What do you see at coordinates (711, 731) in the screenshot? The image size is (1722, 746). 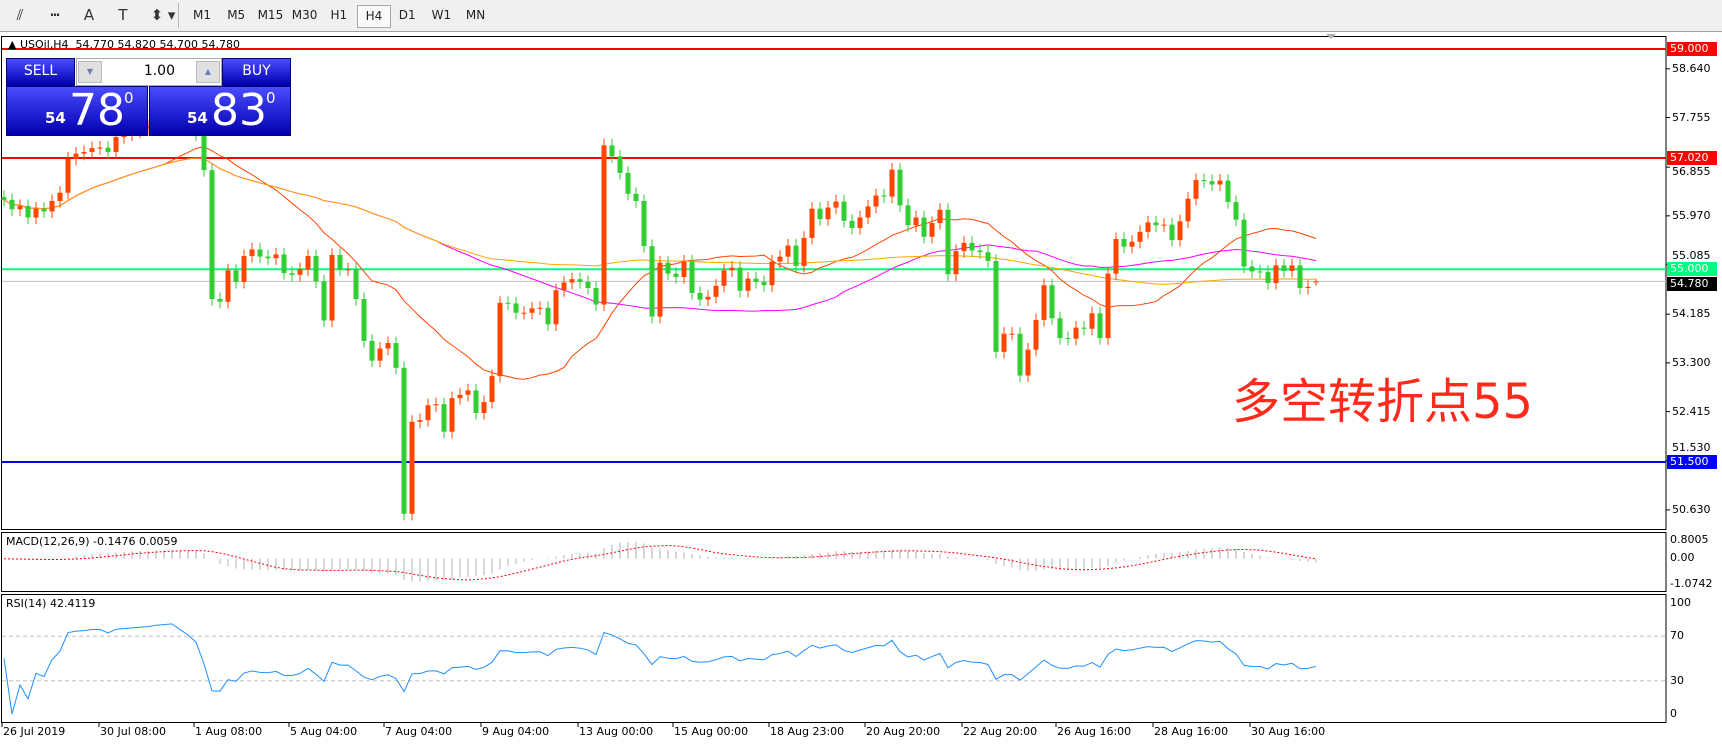 I see `x-axis-label: 15 Aug 00:00` at bounding box center [711, 731].